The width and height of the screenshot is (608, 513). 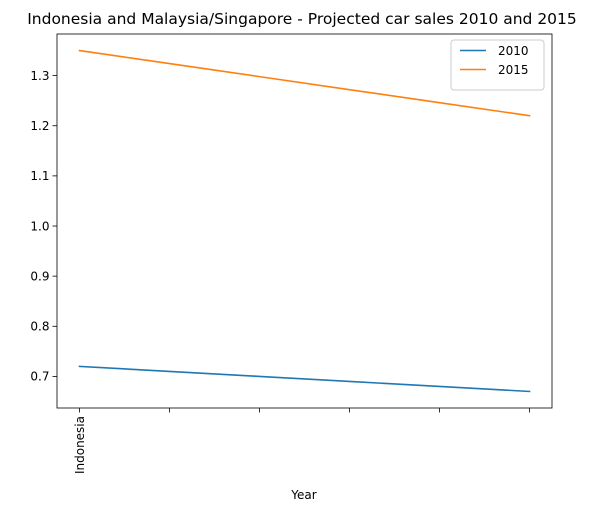 I want to click on legend-frame, so click(x=497, y=65).